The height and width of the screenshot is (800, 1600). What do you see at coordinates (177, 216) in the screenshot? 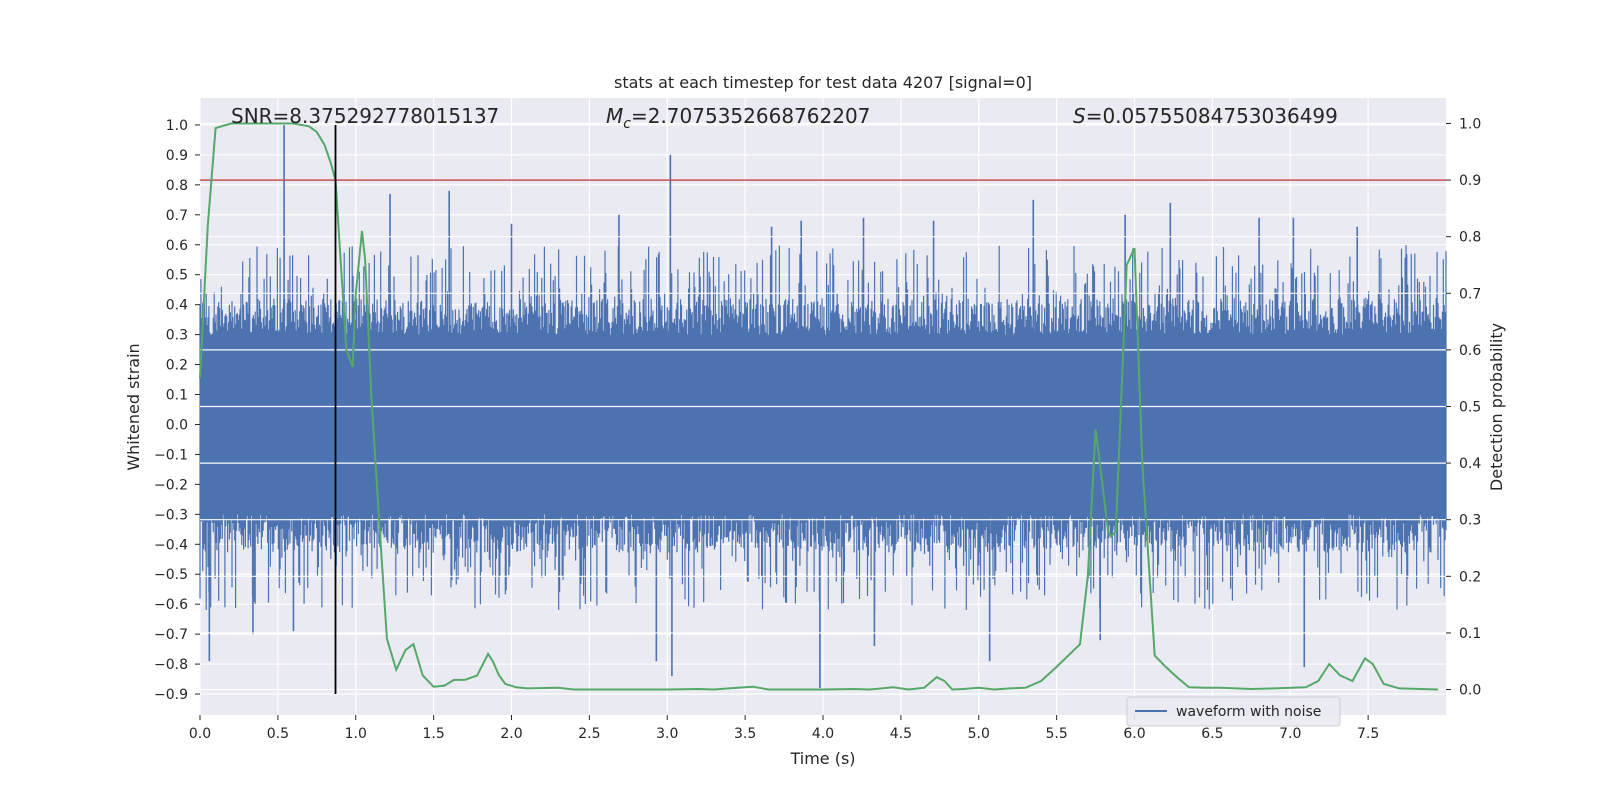
I see `y-left-tick-label: 0.7` at bounding box center [177, 216].